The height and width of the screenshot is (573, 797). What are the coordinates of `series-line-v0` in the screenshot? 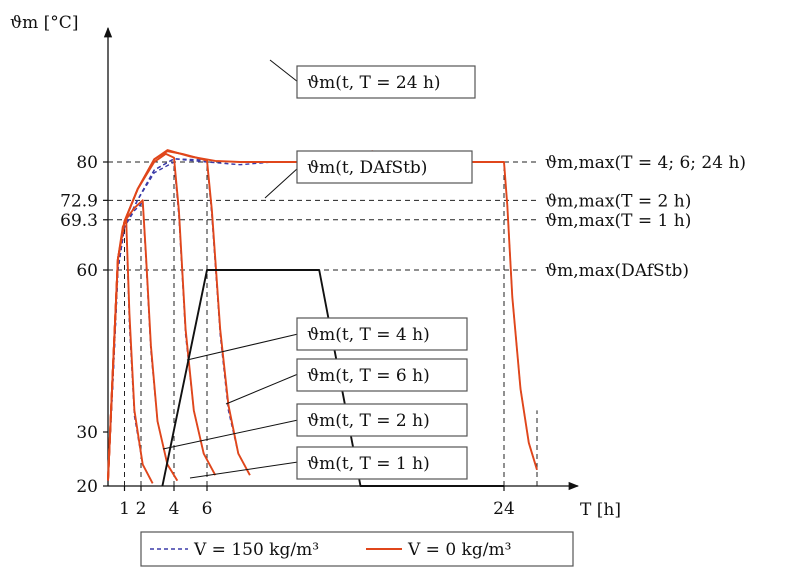 It's located at (143, 340).